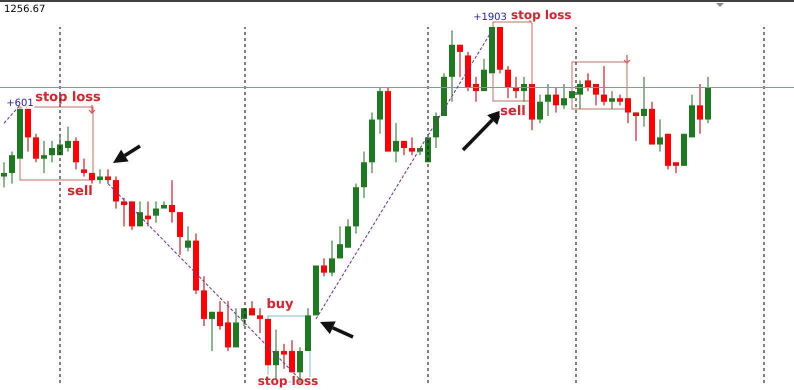 This screenshot has width=794, height=390. I want to click on text: +1903, so click(490, 17).